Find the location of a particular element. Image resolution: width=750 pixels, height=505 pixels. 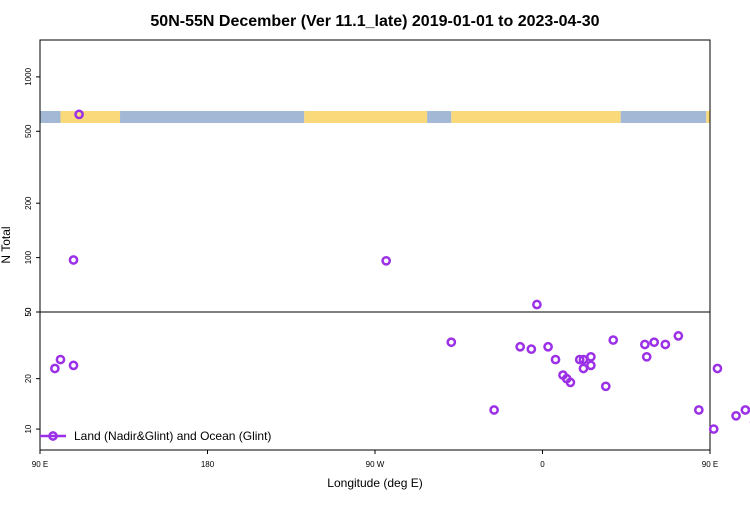

x-tick-label: 0 is located at coordinates (542, 464).